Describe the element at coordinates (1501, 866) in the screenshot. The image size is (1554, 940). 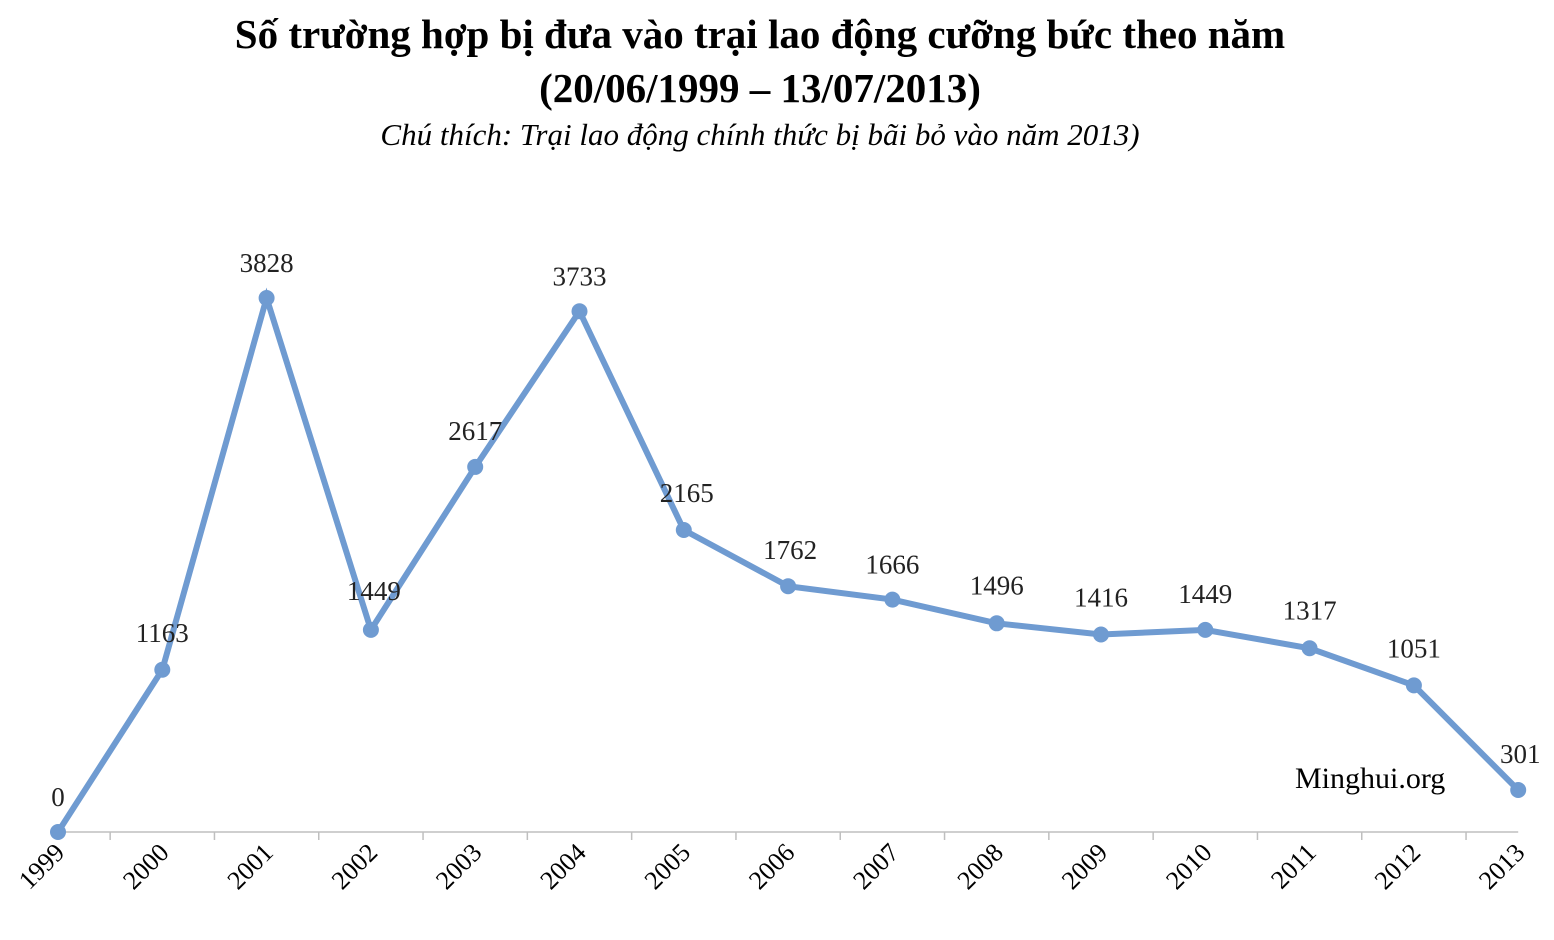
I see `x-tick-label-2013: 2013` at that location.